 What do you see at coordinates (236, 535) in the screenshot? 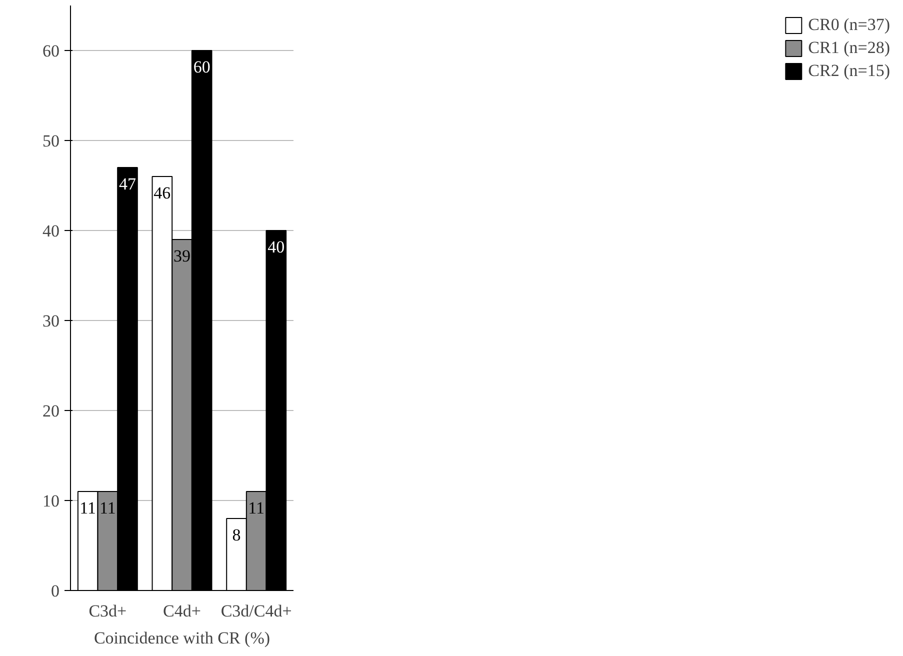
I see `data-label: 8` at bounding box center [236, 535].